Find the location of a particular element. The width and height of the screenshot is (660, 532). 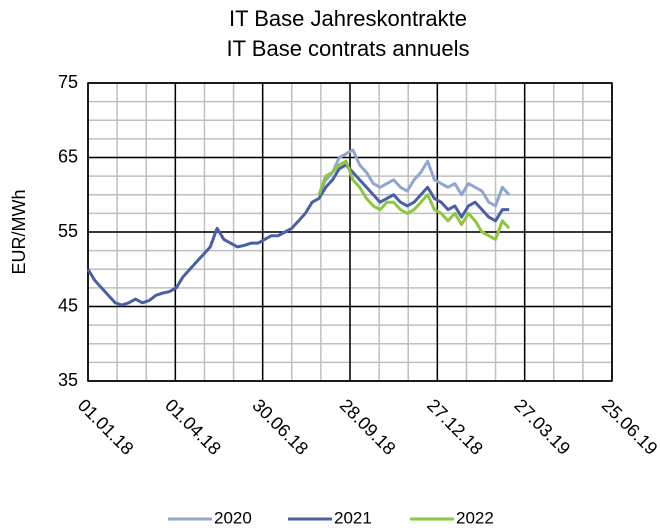

x-tick-label: 30.06.18 is located at coordinates (280, 427).